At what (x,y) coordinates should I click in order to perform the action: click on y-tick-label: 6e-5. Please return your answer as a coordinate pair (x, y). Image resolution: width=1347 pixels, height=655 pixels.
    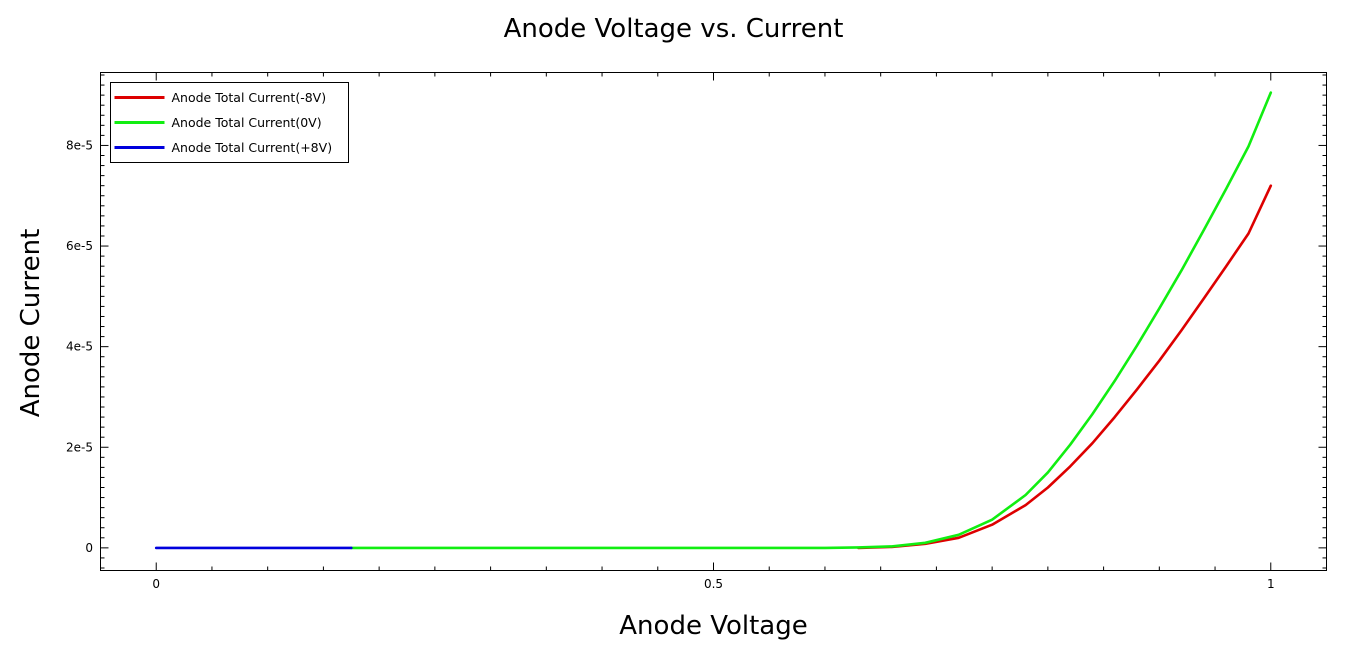
    Looking at the image, I should click on (79, 246).